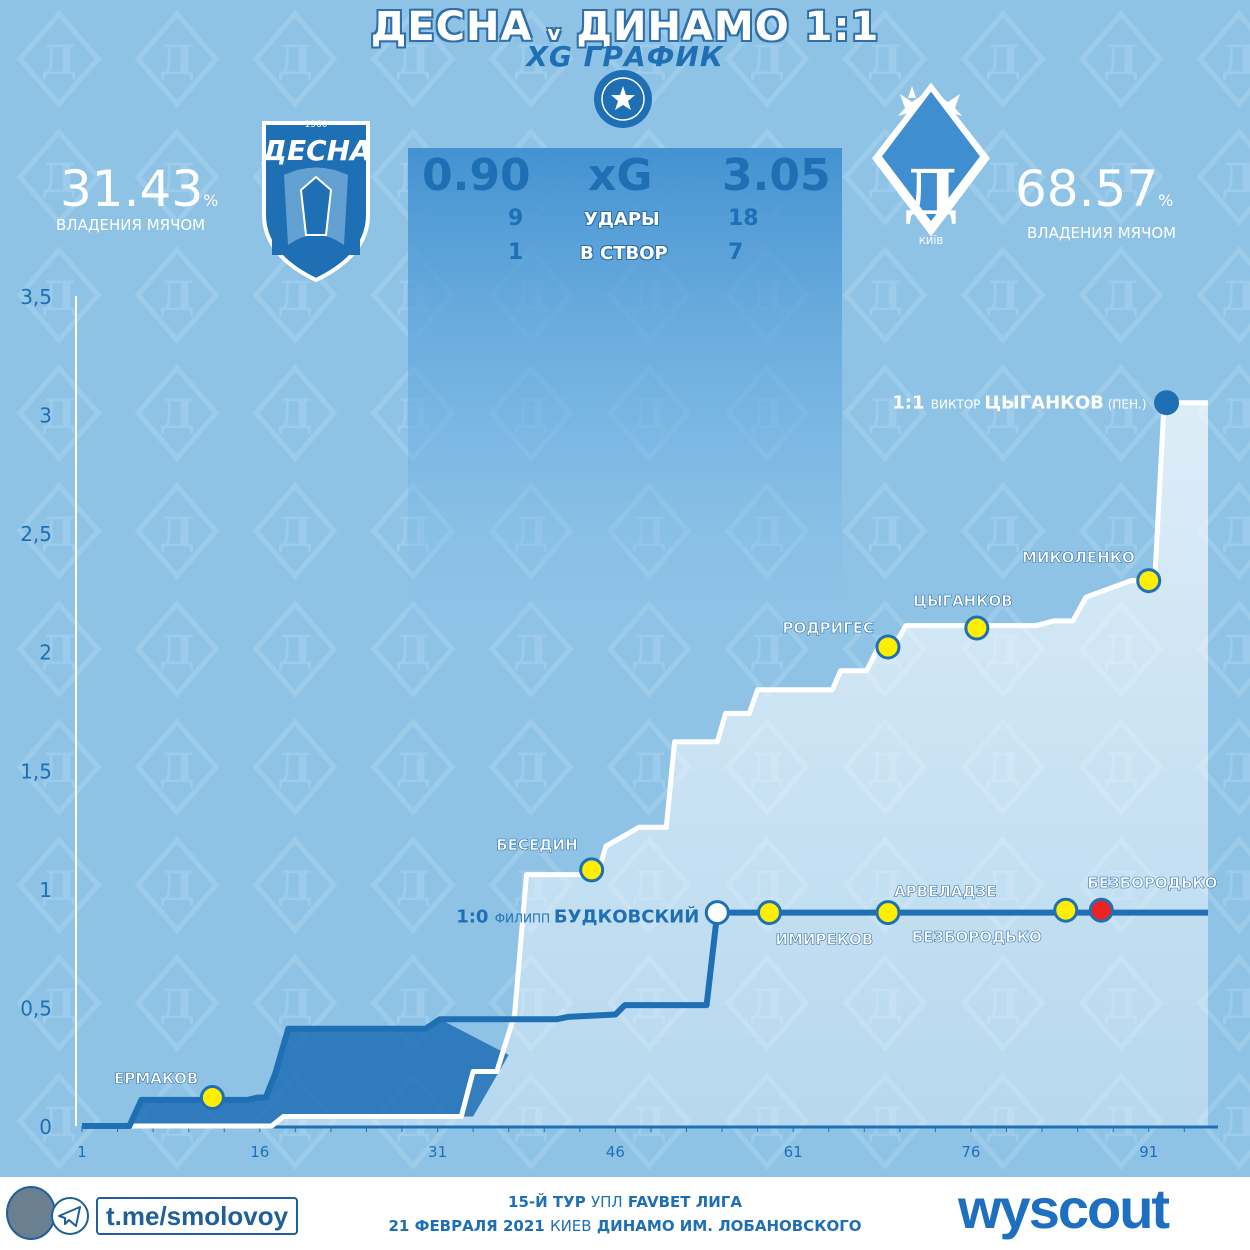 This screenshot has height=1250, width=1250. Describe the element at coordinates (623, 99) in the screenshot. I see `league-badge-icon` at that location.